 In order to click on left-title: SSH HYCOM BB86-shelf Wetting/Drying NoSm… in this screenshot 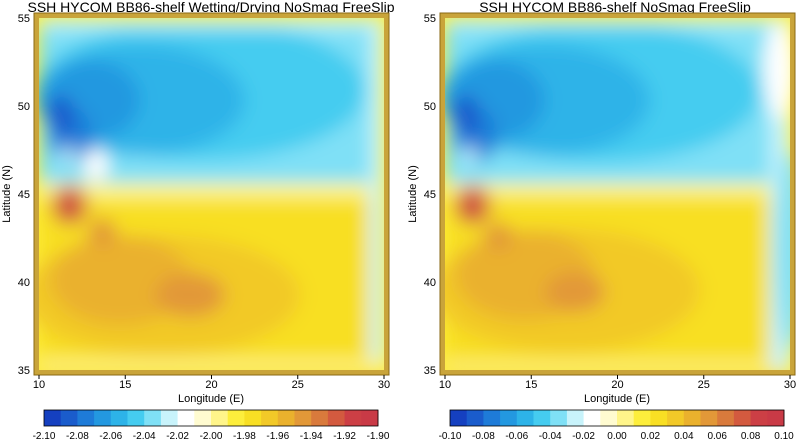, I will do `click(211, 7)`.